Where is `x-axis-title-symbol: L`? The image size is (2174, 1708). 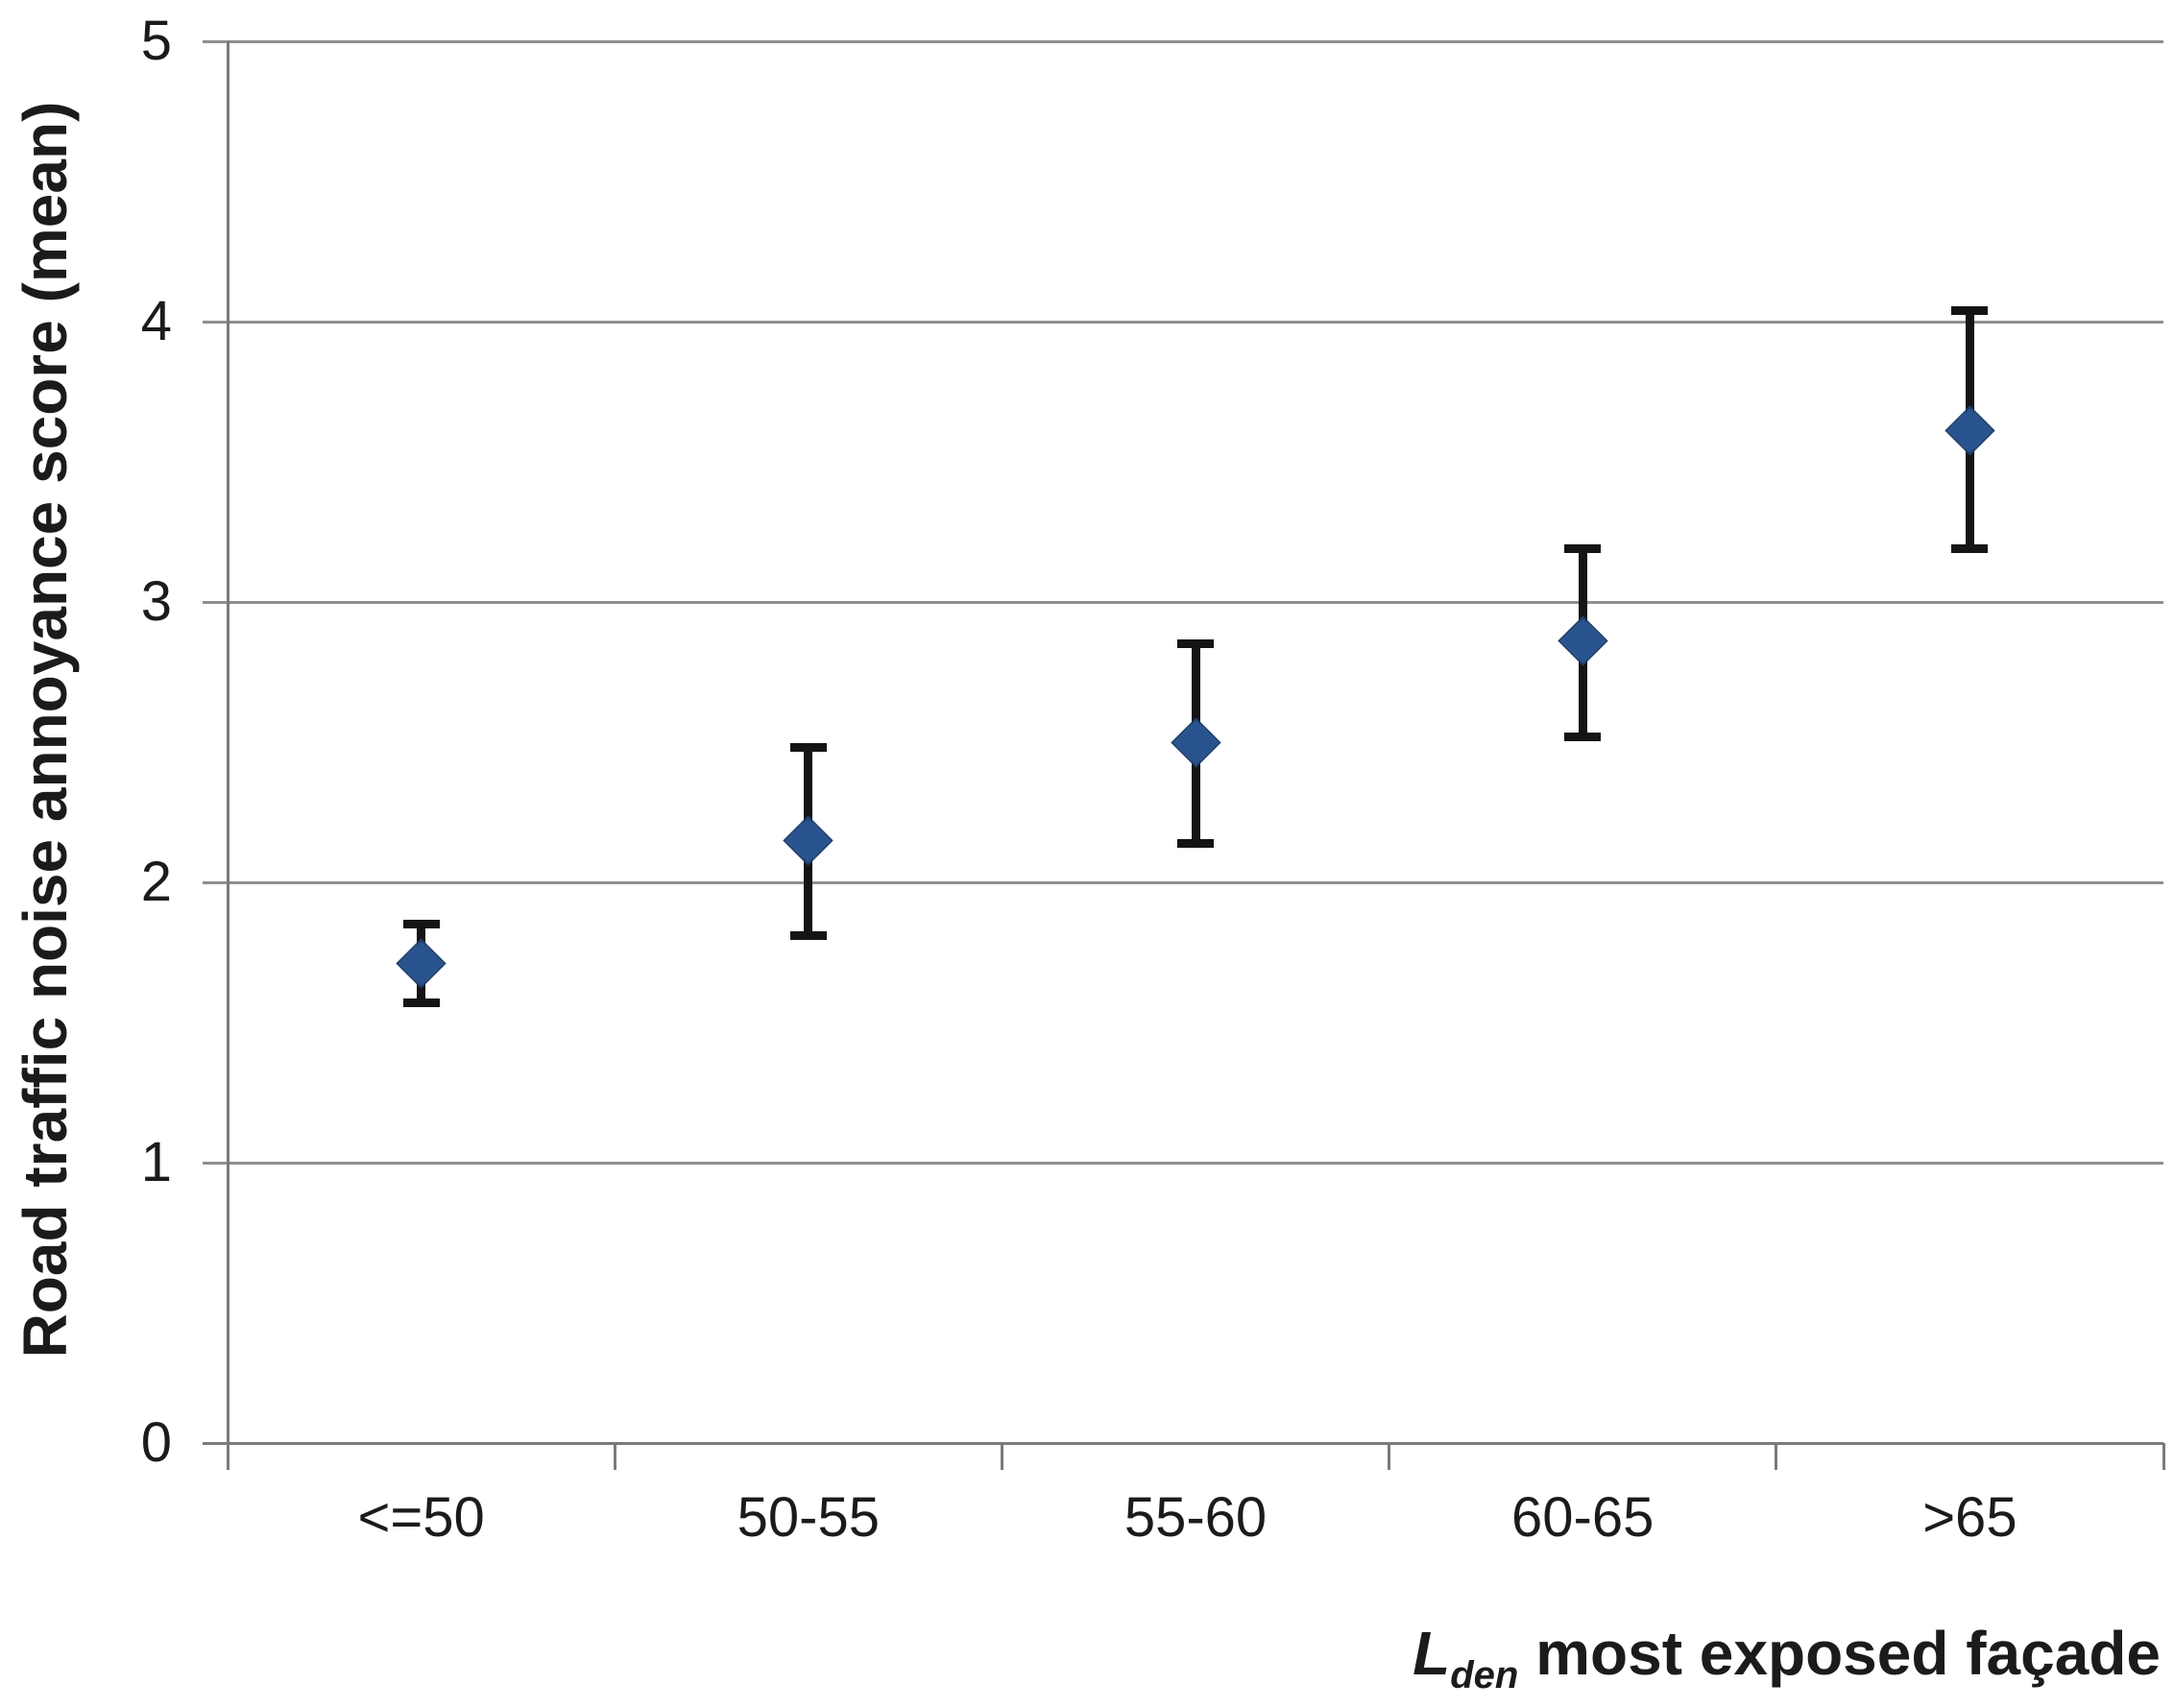 x-axis-title-symbol: L is located at coordinates (1432, 1653).